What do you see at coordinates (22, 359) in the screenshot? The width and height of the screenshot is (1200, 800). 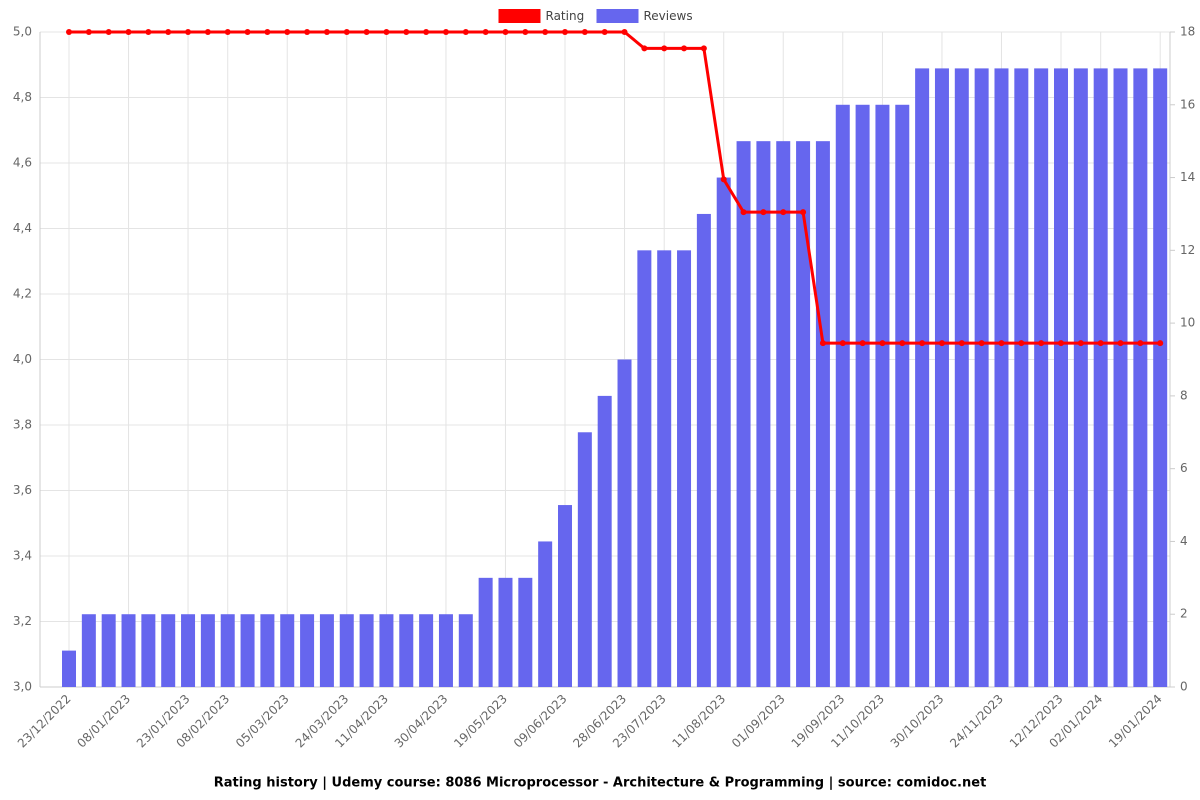 I see `y-tick-label: 4,0` at bounding box center [22, 359].